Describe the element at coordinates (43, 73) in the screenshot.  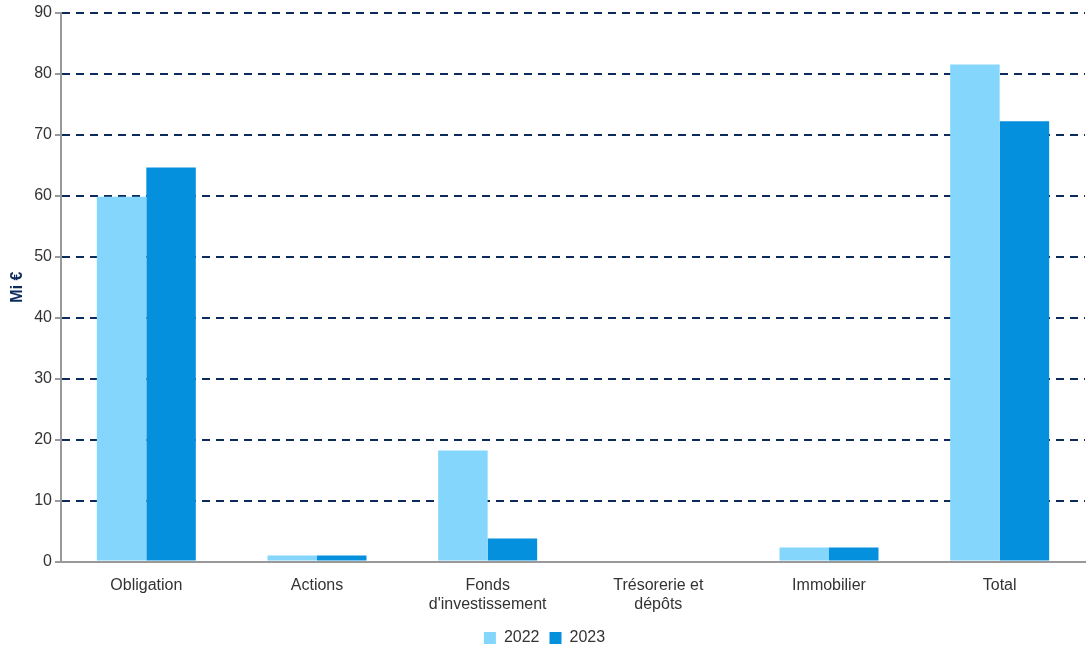
I see `y-tick-label: 80` at that location.